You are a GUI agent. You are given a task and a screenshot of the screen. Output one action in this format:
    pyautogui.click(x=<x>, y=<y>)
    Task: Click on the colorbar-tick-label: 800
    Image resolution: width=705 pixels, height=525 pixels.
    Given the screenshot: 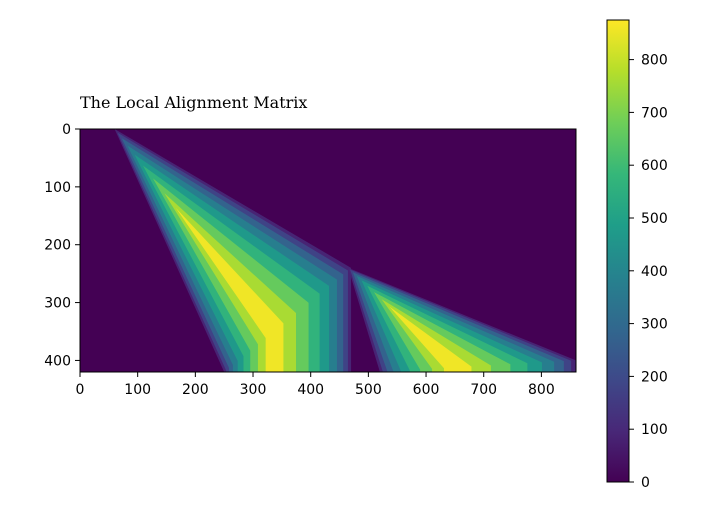 What is the action you would take?
    pyautogui.click(x=654, y=61)
    